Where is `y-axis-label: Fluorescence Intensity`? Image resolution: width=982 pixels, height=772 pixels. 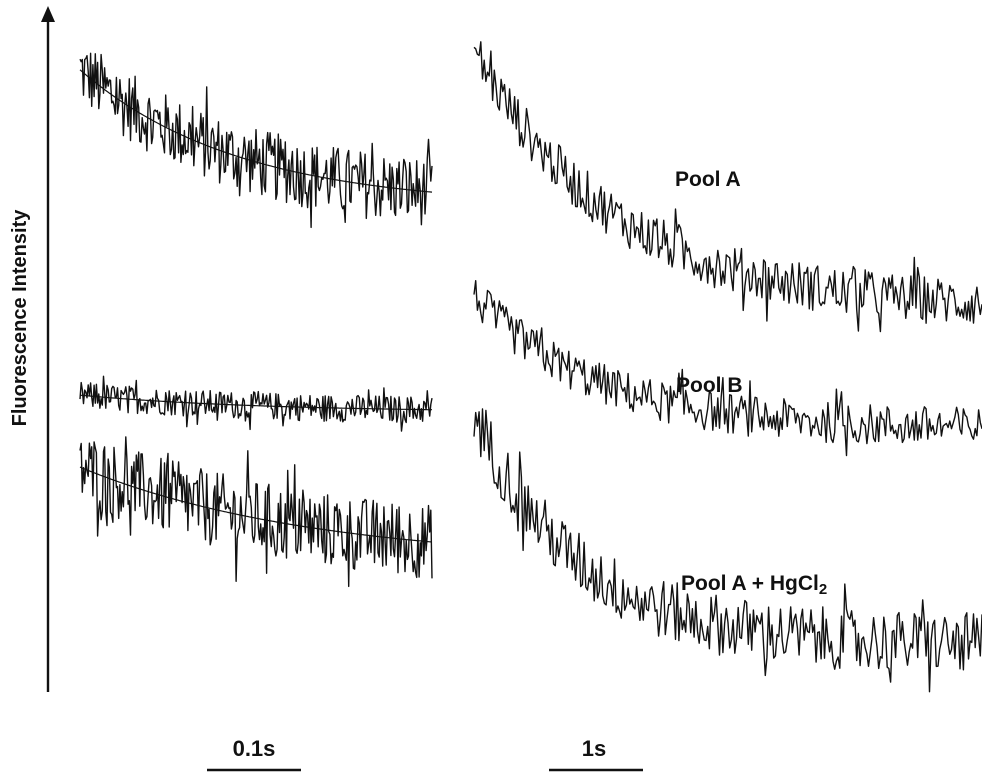
y-axis-label: Fluorescence Intensity is located at coordinates (20, 318).